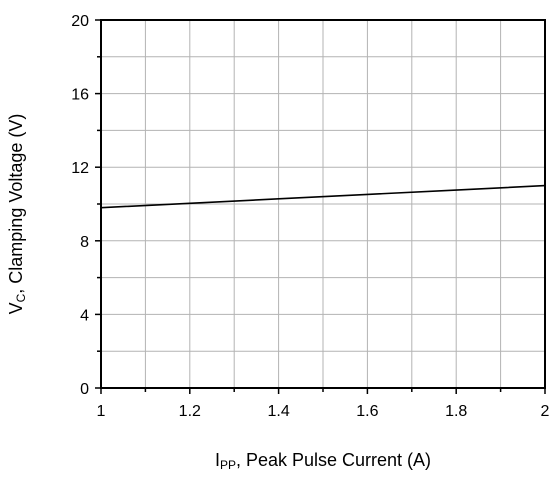 The image size is (552, 477). Describe the element at coordinates (16, 204) in the screenshot. I see `y-axis-title-rest: , Clamping Voltage (V)` at that location.